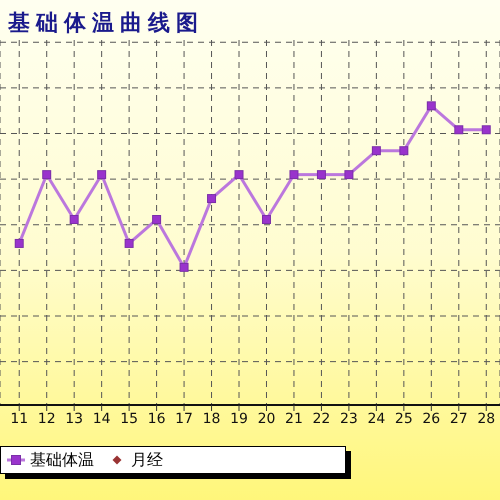 This screenshot has height=500, width=500. Describe the element at coordinates (19, 418) in the screenshot. I see `x-tick-label: 11` at that location.